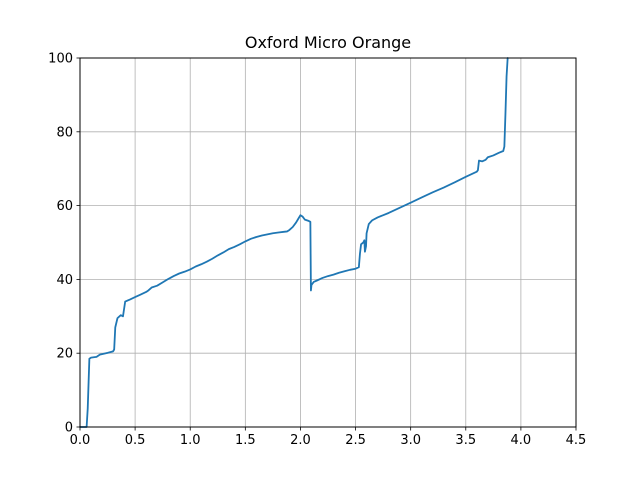 This screenshot has width=640, height=480. I want to click on chart-title: Oxford Micro Orange, so click(328, 42).